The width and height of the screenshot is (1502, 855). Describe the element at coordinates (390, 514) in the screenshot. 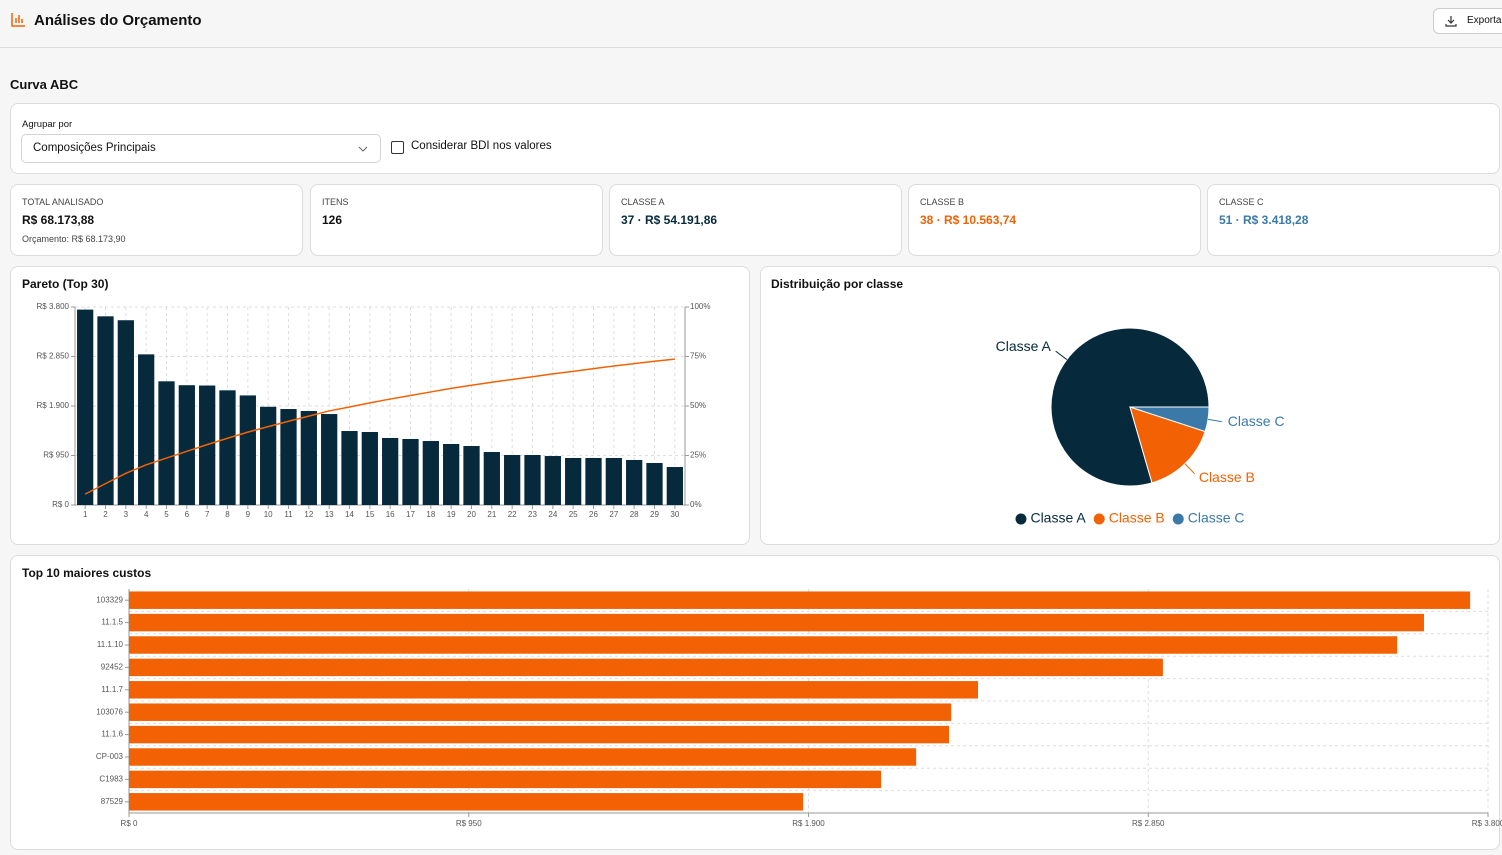

I see `x-tick-label: 16` at that location.